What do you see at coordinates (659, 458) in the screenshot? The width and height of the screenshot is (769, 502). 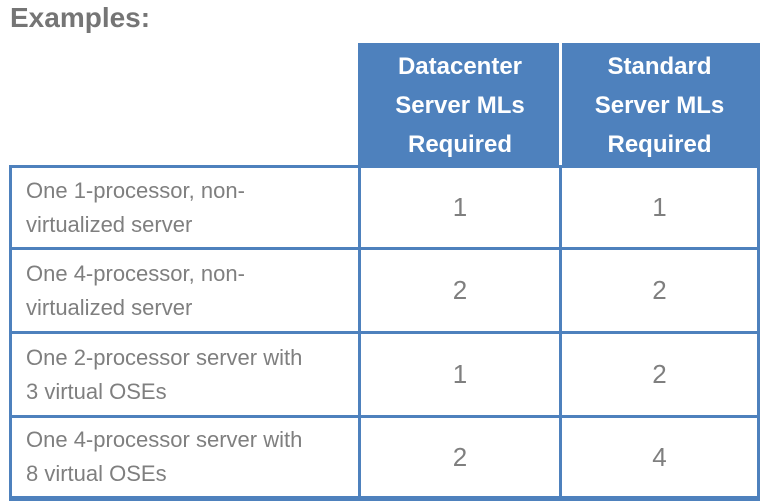 I see `standard-value-cell: 4` at bounding box center [659, 458].